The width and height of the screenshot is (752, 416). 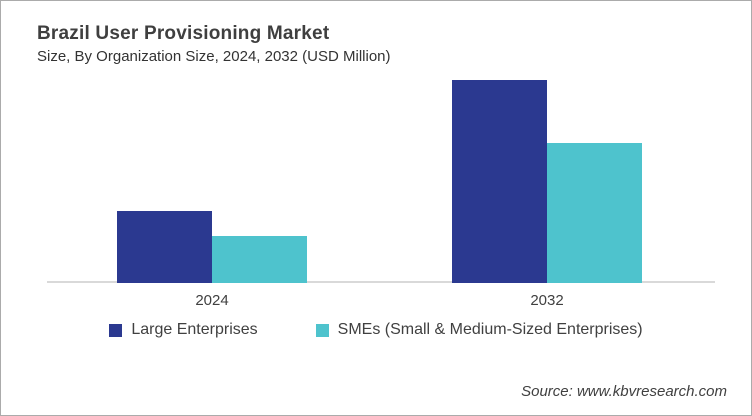 What do you see at coordinates (259, 259) in the screenshot?
I see `bar-smes-2024` at bounding box center [259, 259].